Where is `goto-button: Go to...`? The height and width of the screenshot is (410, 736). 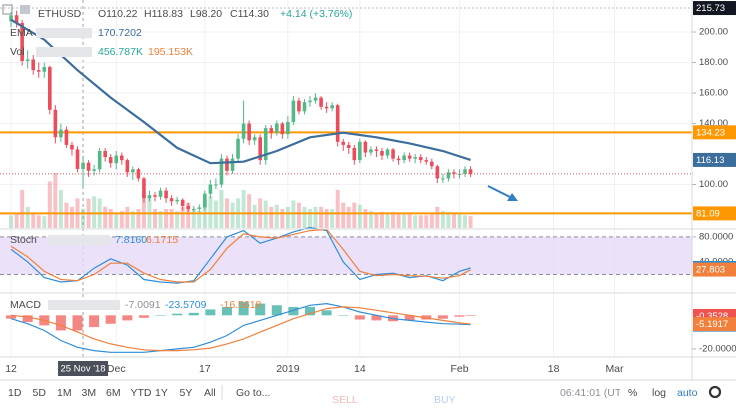
goto-button: Go to... is located at coordinates (253, 393).